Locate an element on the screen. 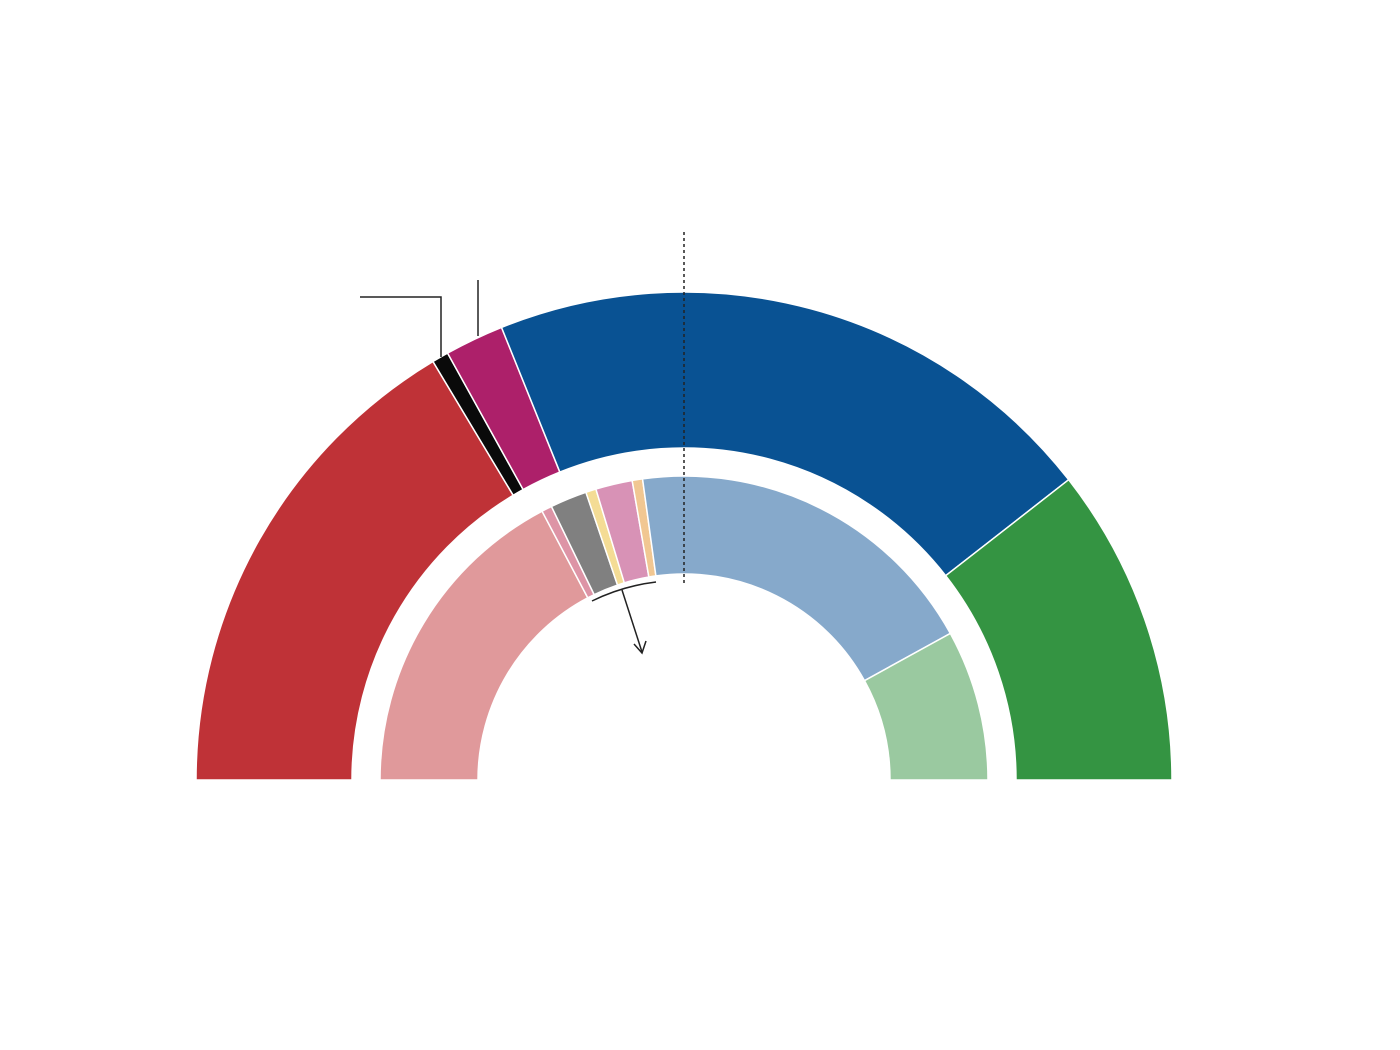  leader-line is located at coordinates (401, 326).